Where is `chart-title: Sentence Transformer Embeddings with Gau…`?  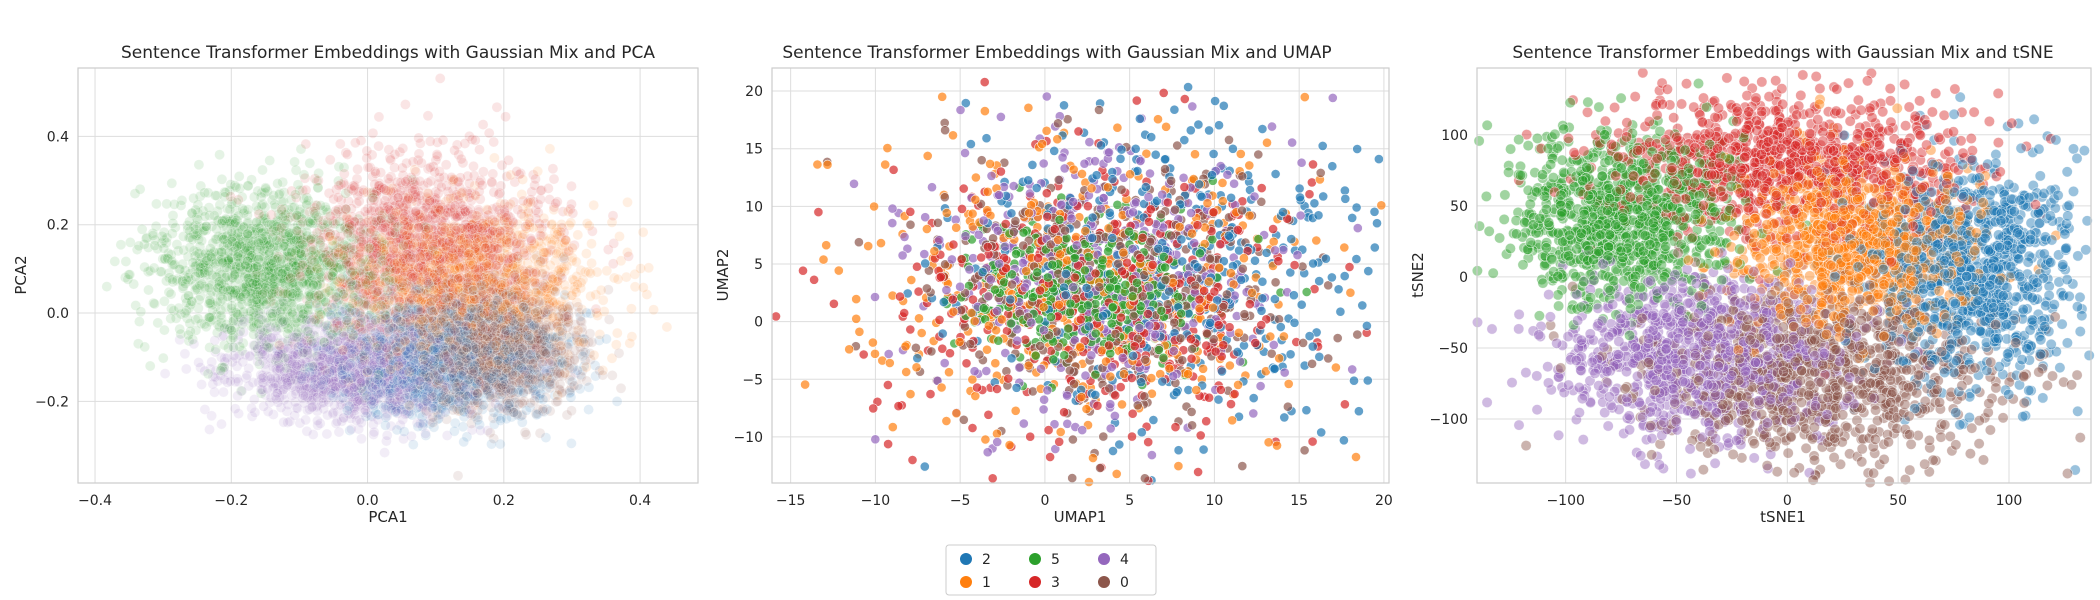 chart-title: Sentence Transformer Embeddings with Gau… is located at coordinates (388, 53).